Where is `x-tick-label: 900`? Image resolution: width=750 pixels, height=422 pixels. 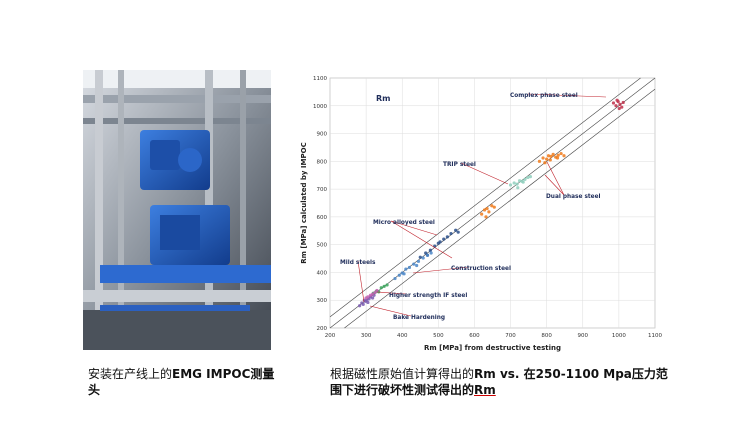
x-tick-label: 900 is located at coordinates (583, 336).